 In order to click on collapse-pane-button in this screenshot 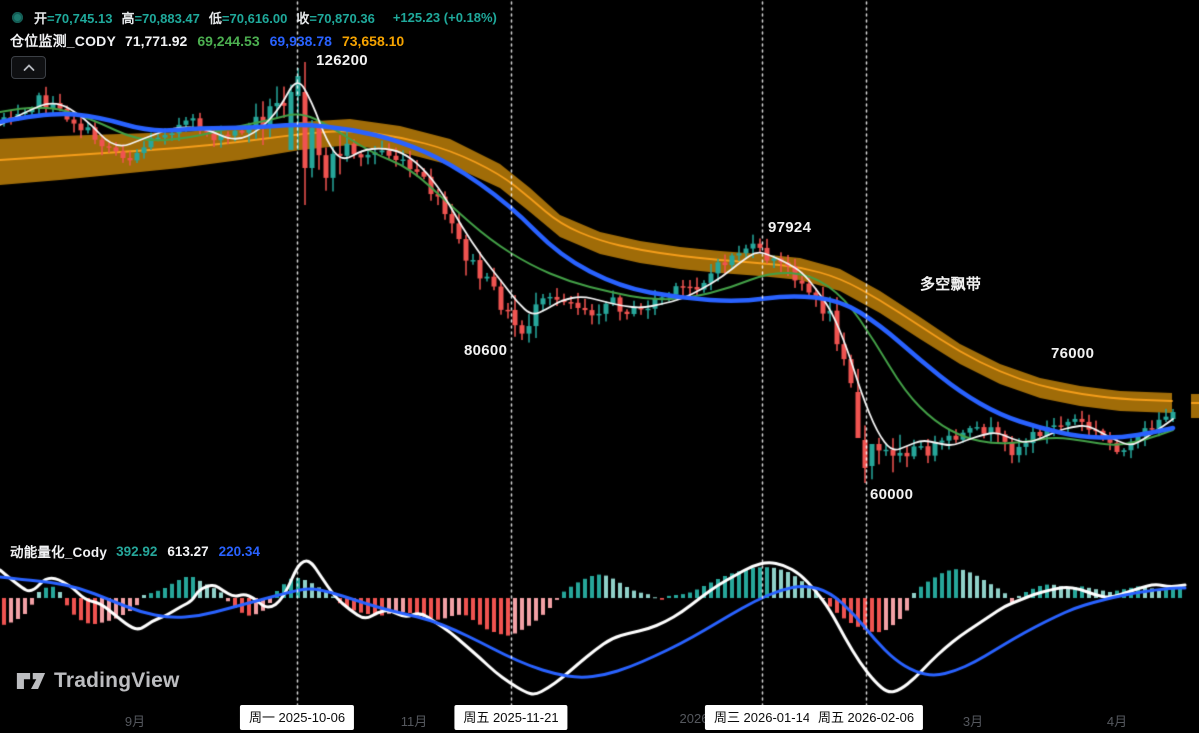, I will do `click(28, 67)`.